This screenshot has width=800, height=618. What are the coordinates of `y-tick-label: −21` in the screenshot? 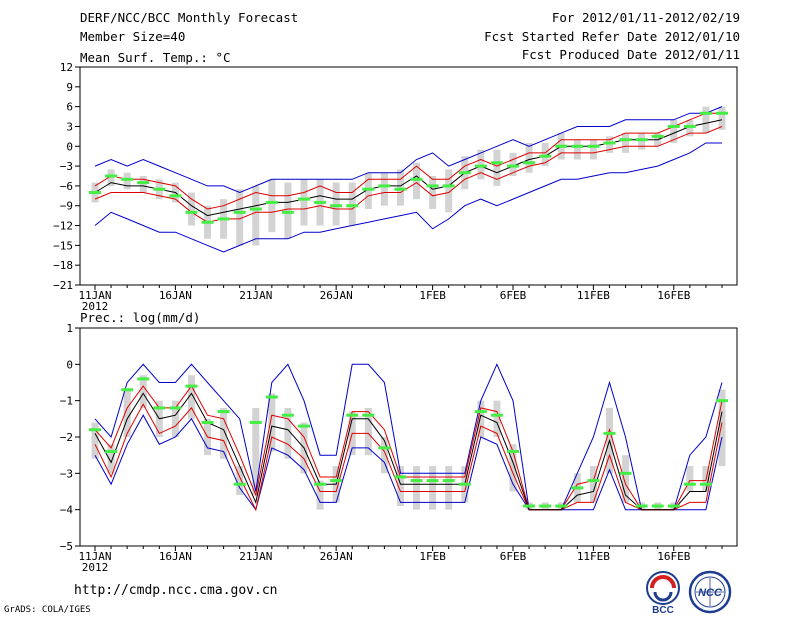 It's located at (63, 285).